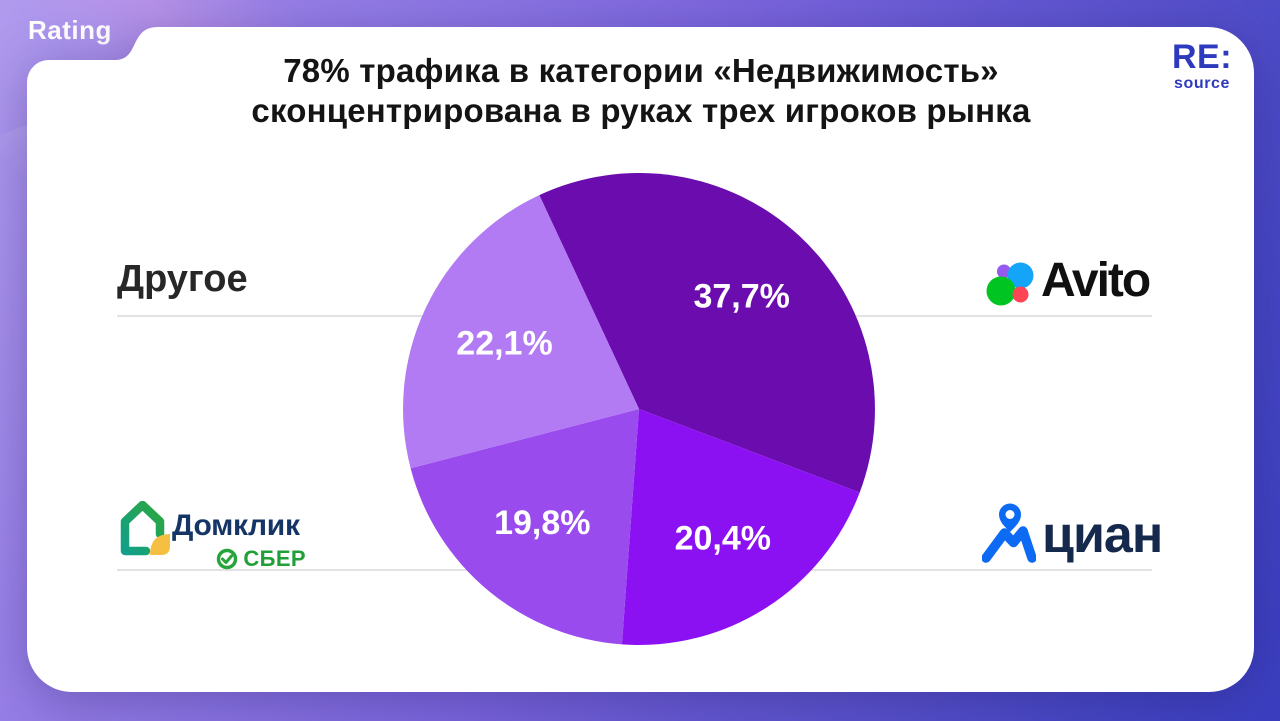  Describe the element at coordinates (1004, 271) in the screenshot. I see `avito-circle-purple` at that location.